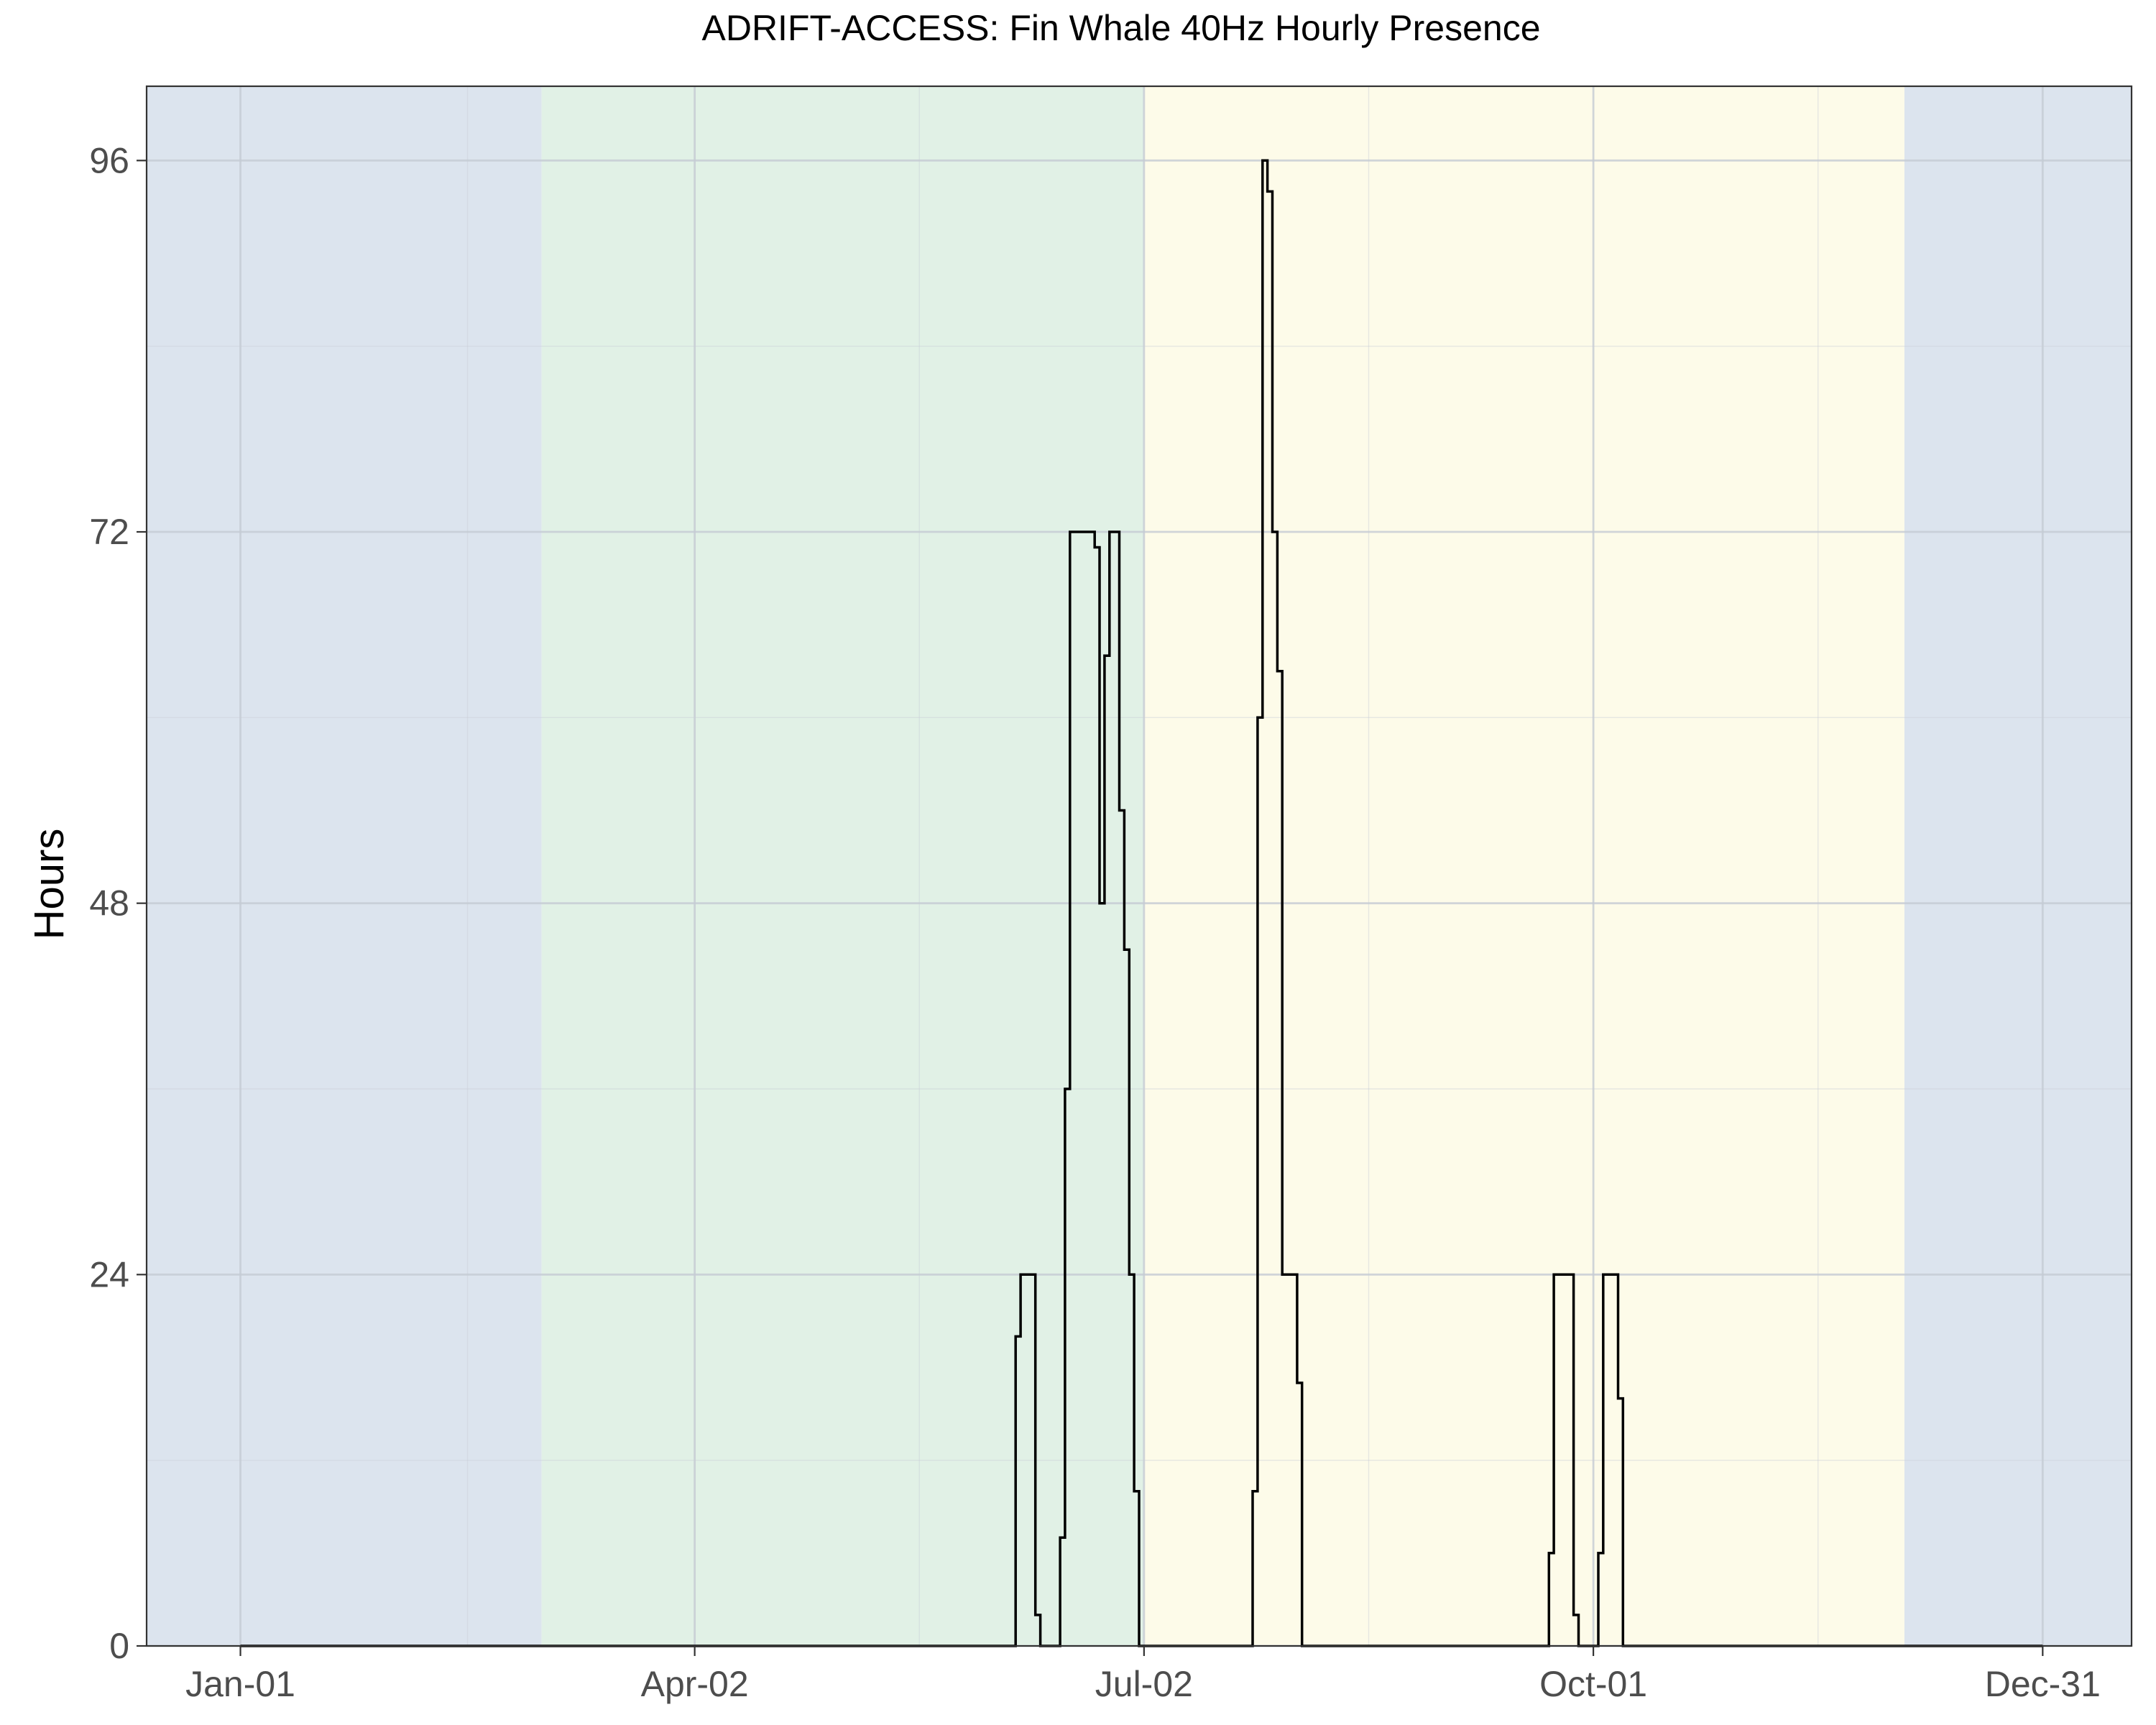 This screenshot has width=2156, height=1725. Describe the element at coordinates (2043, 1684) in the screenshot. I see `x-tick-label: Dec-31` at that location.